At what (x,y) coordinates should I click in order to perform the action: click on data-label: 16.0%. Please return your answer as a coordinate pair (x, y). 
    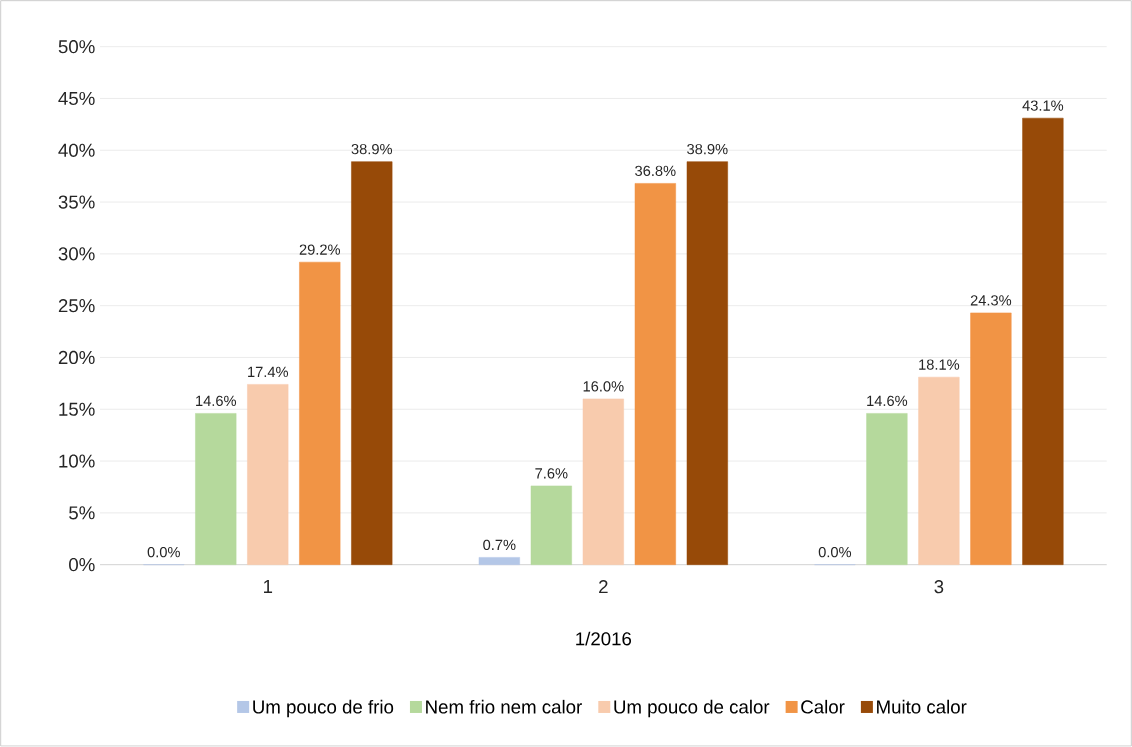
    Looking at the image, I should click on (603, 386).